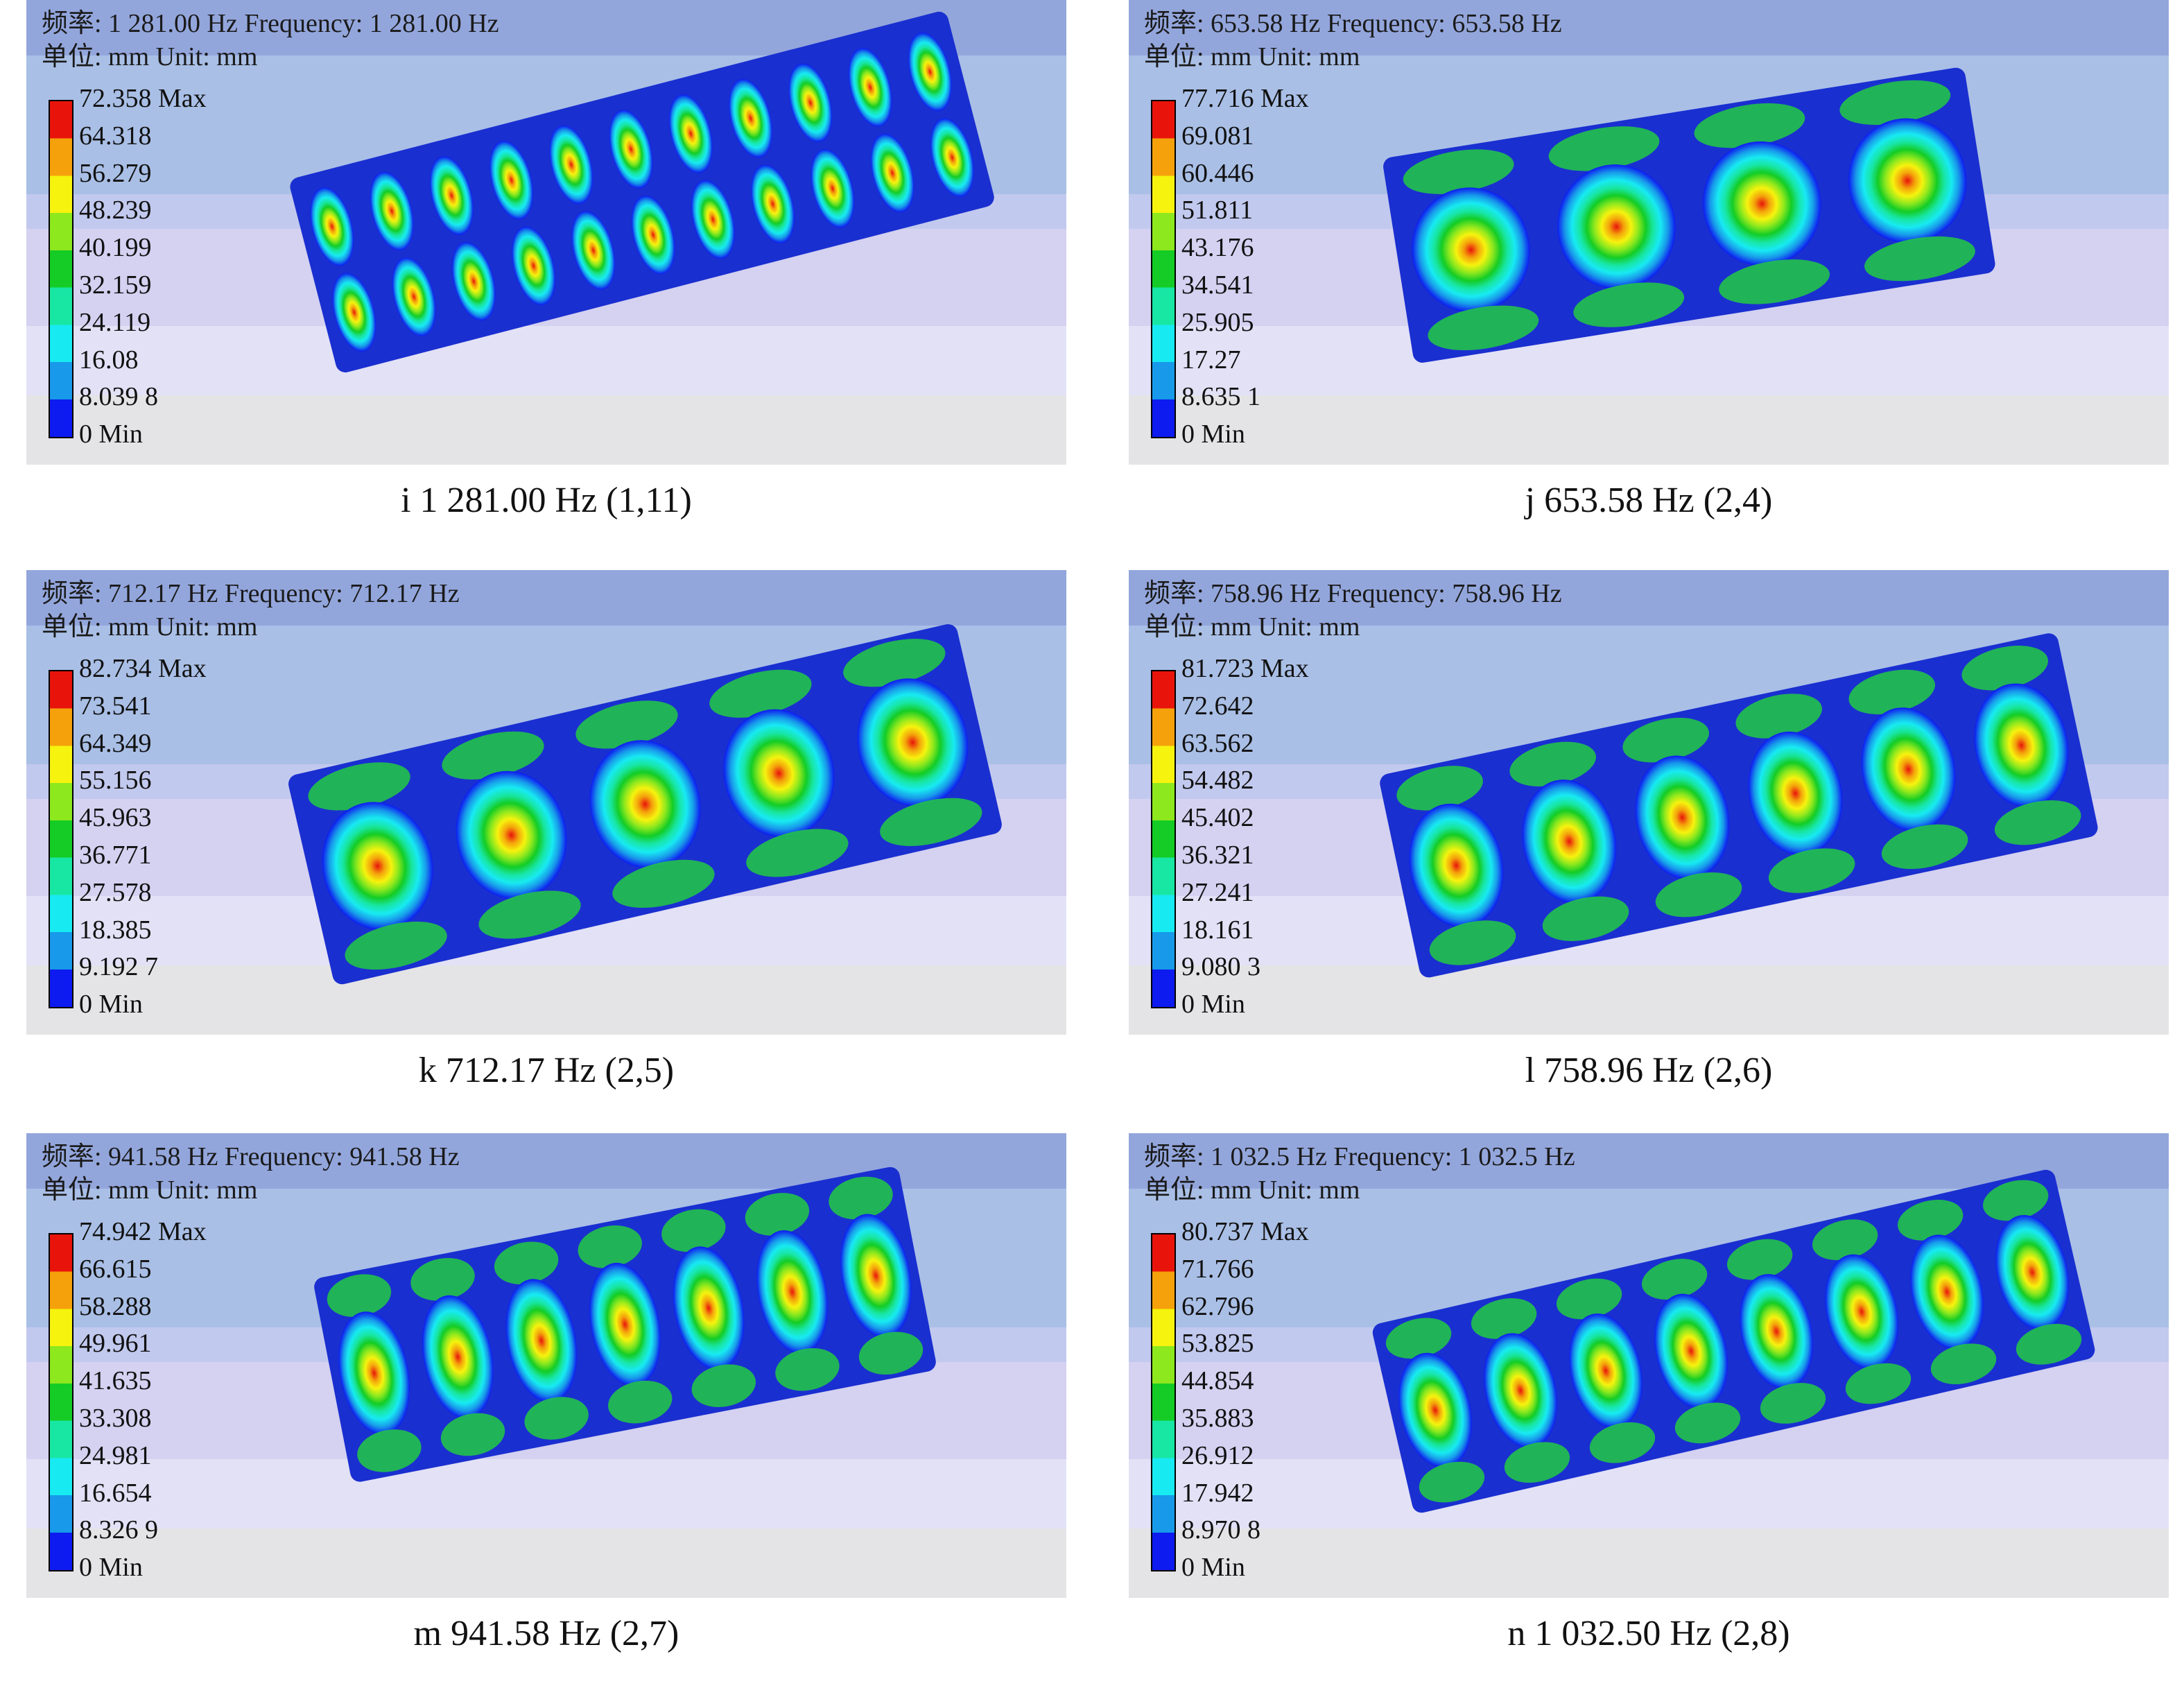  Describe the element at coordinates (1217, 1455) in the screenshot. I see `legend-tick-label: 26.912` at that location.